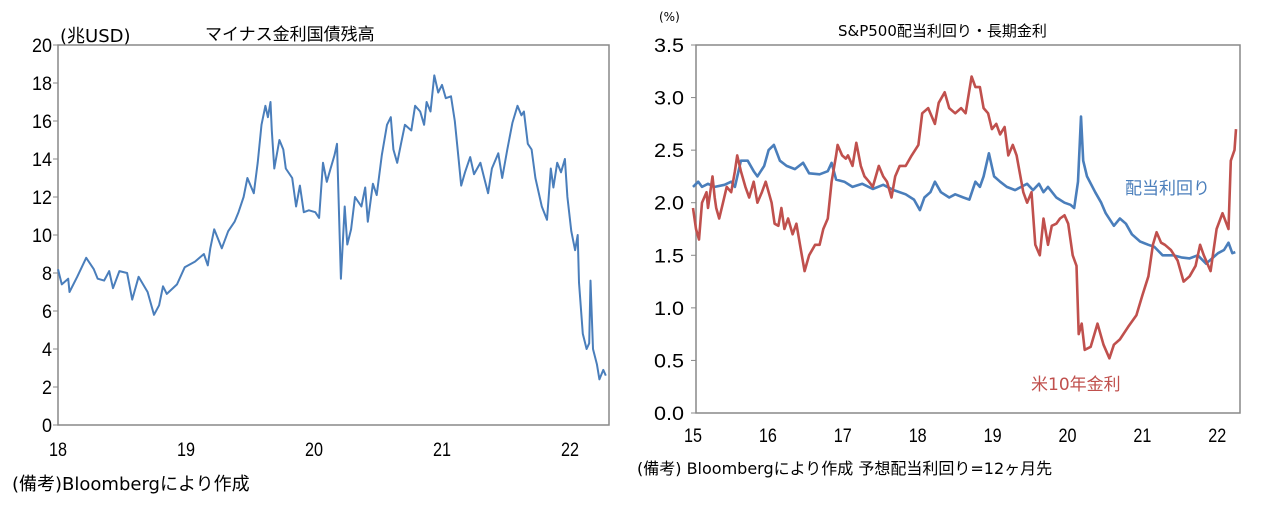  Describe the element at coordinates (669, 204) in the screenshot. I see `chart2-y-tick-label: 2.0` at that location.